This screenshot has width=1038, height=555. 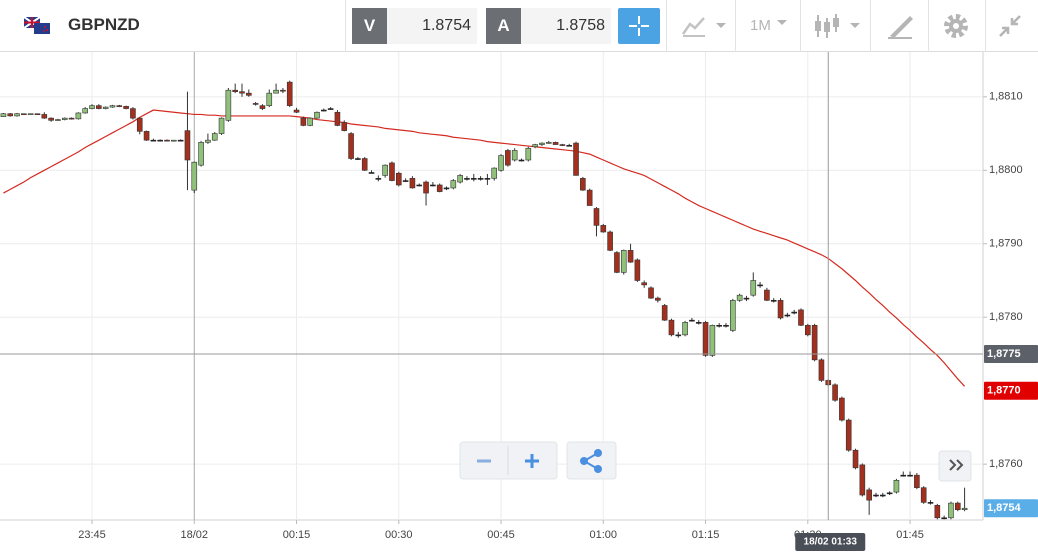 I want to click on x-tick-label: 18/02, so click(x=195, y=535).